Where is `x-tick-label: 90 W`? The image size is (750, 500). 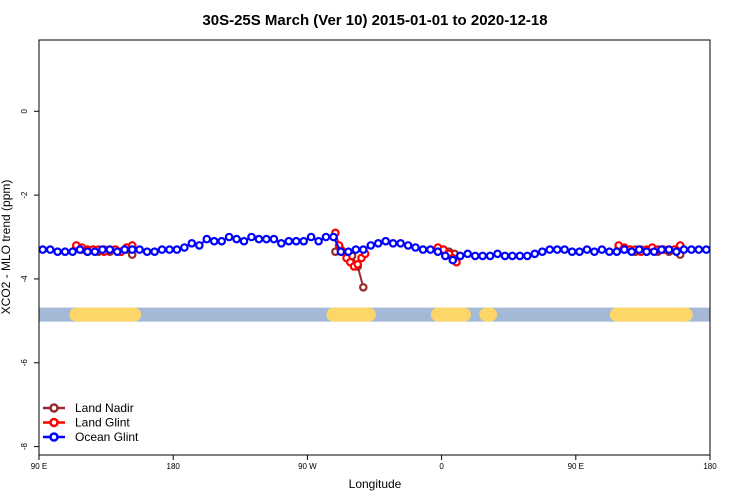 x-tick-label: 90 W is located at coordinates (307, 466).